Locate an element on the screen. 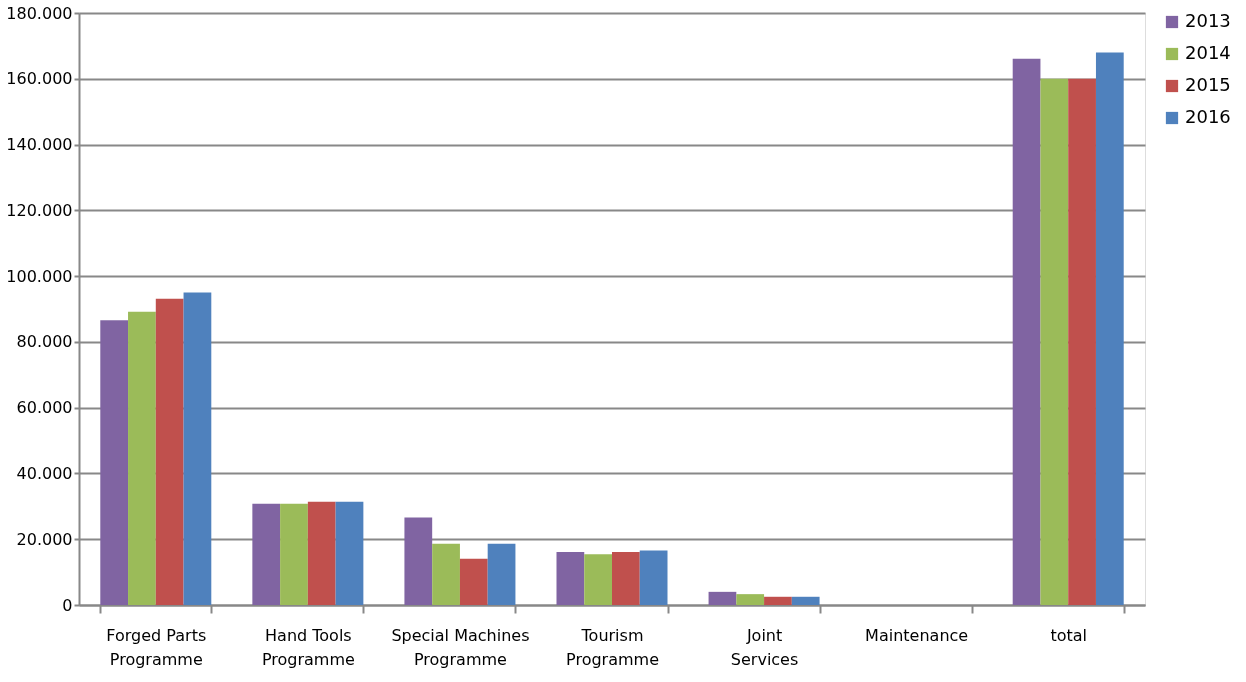 The height and width of the screenshot is (682, 1246). y-tick-label: 160.000 is located at coordinates (39, 79).